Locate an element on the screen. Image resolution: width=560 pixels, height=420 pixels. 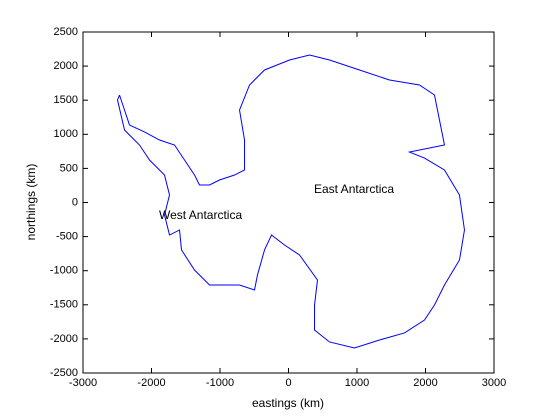
y-tick-label: -1000 is located at coordinates (64, 271).